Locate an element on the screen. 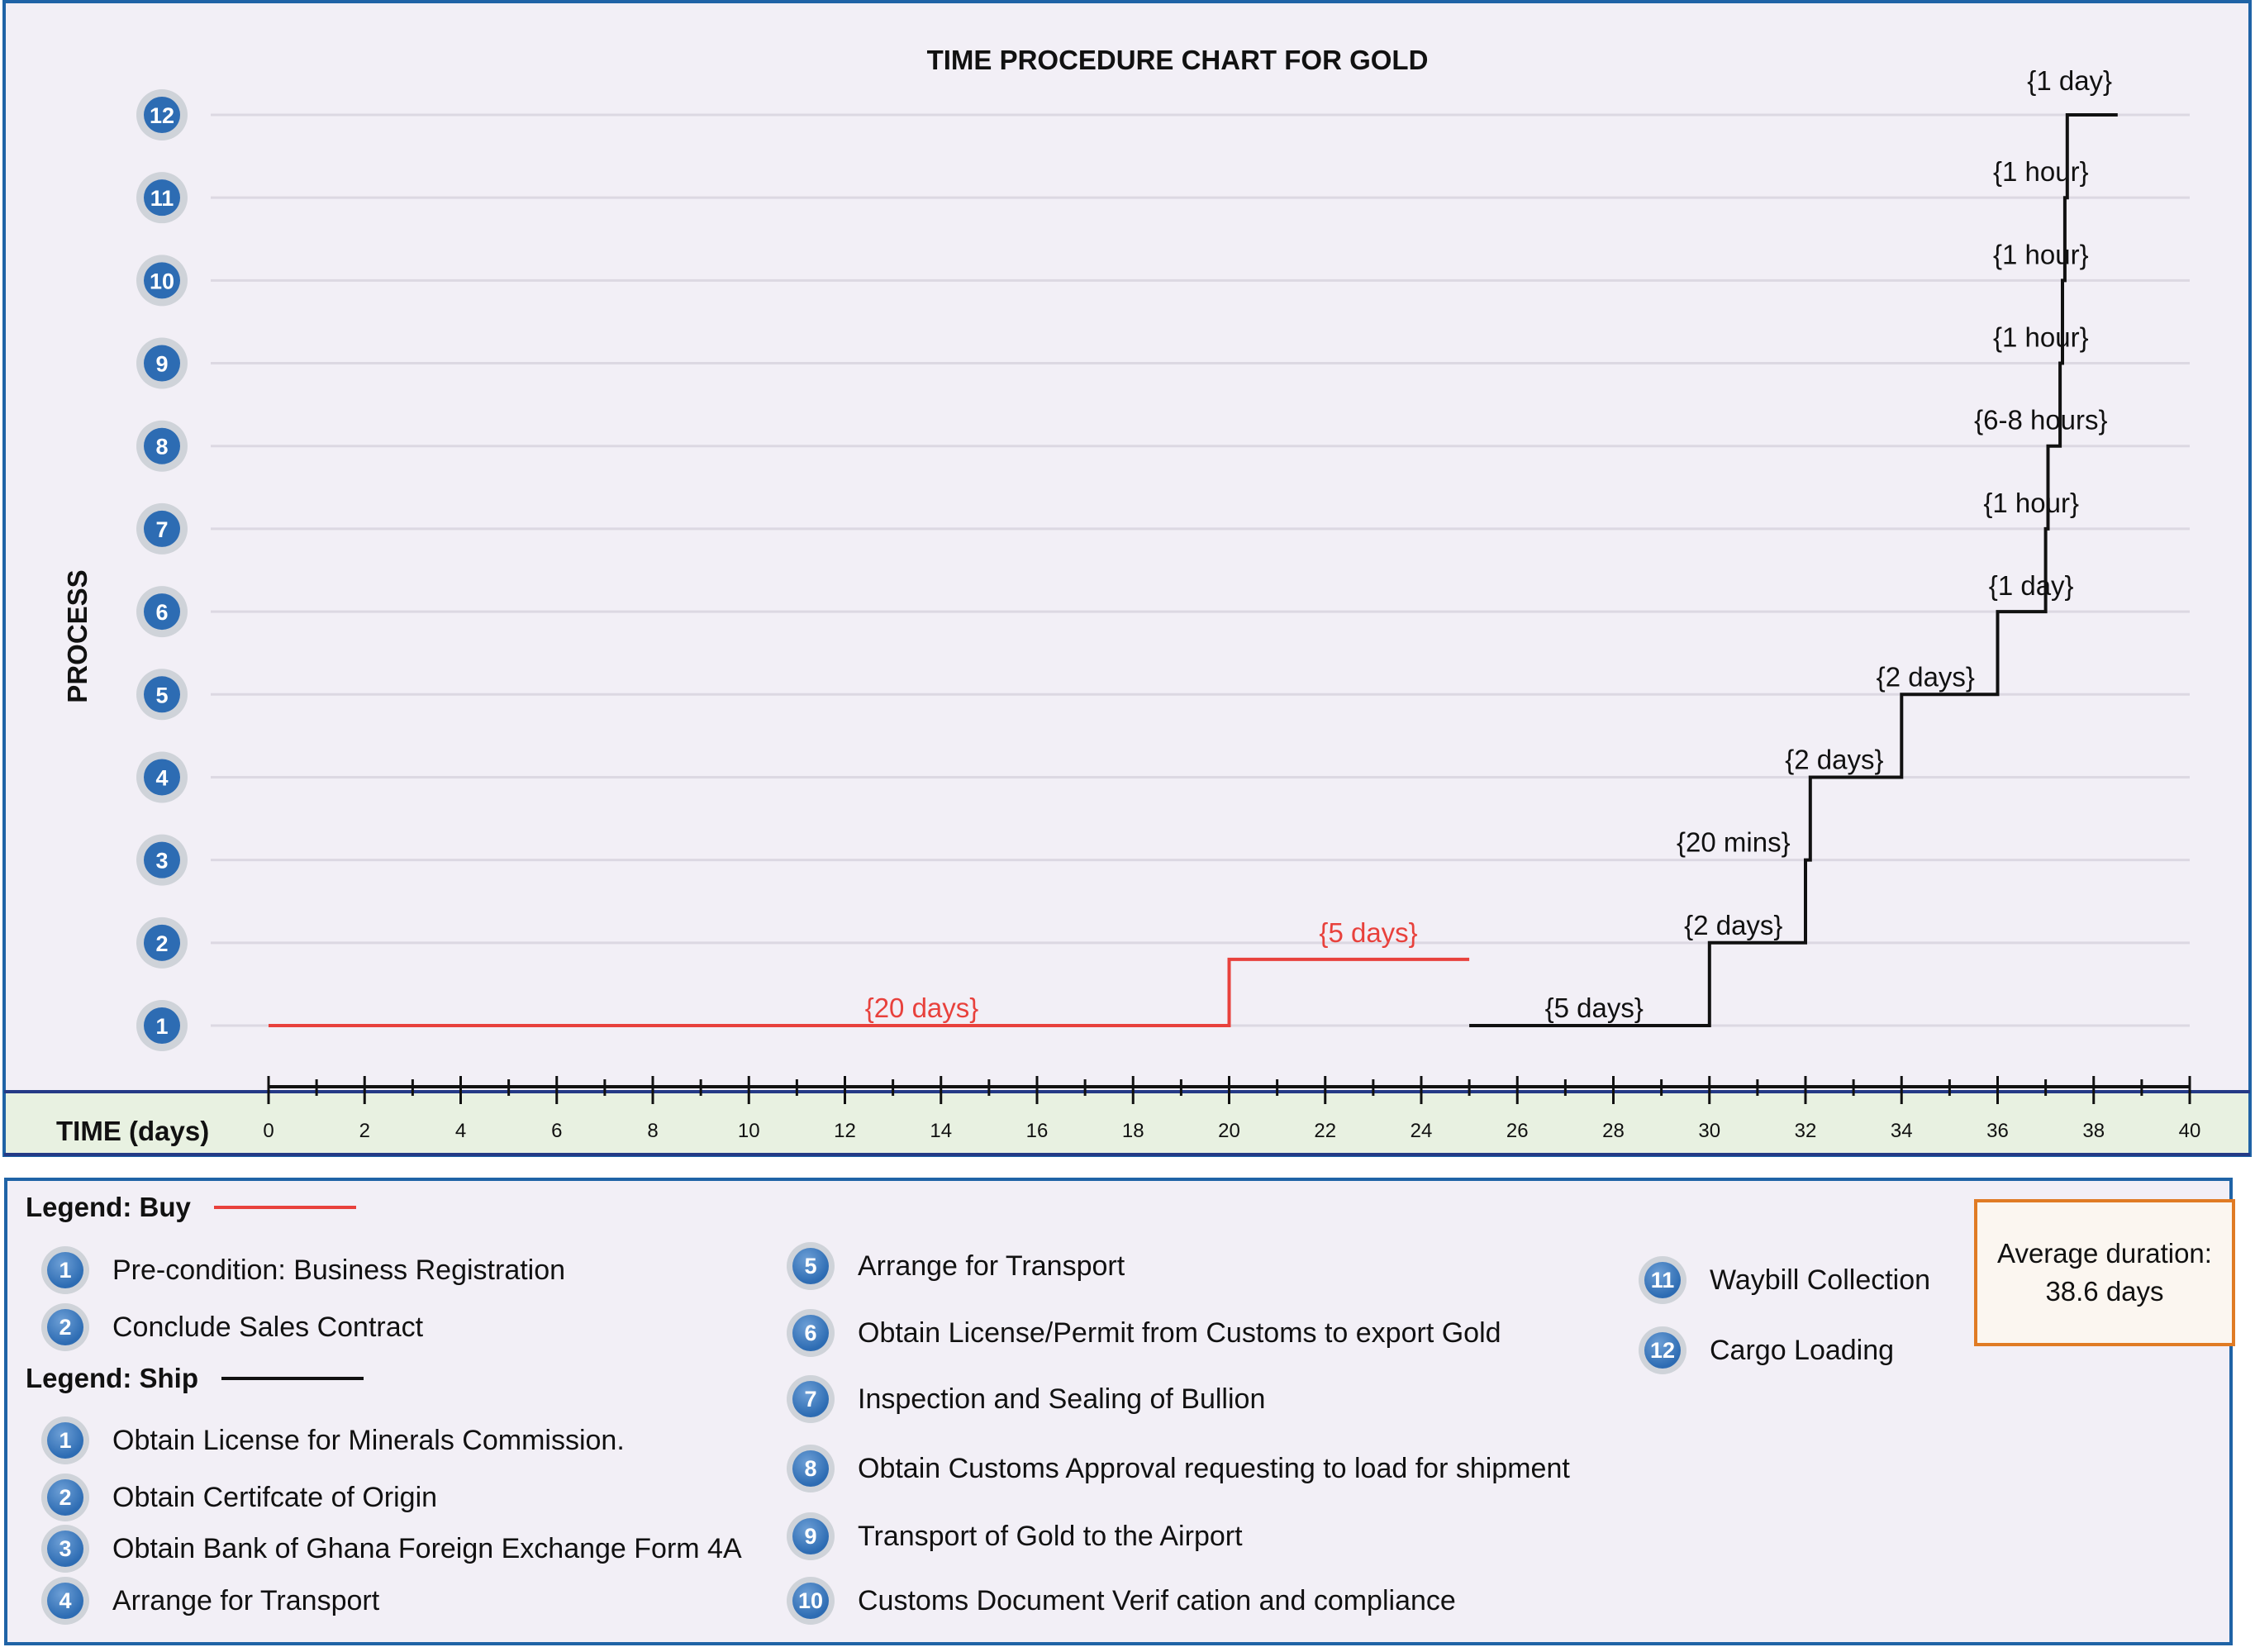 The height and width of the screenshot is (1652, 2255). legend-ship-swatch is located at coordinates (292, 1378).